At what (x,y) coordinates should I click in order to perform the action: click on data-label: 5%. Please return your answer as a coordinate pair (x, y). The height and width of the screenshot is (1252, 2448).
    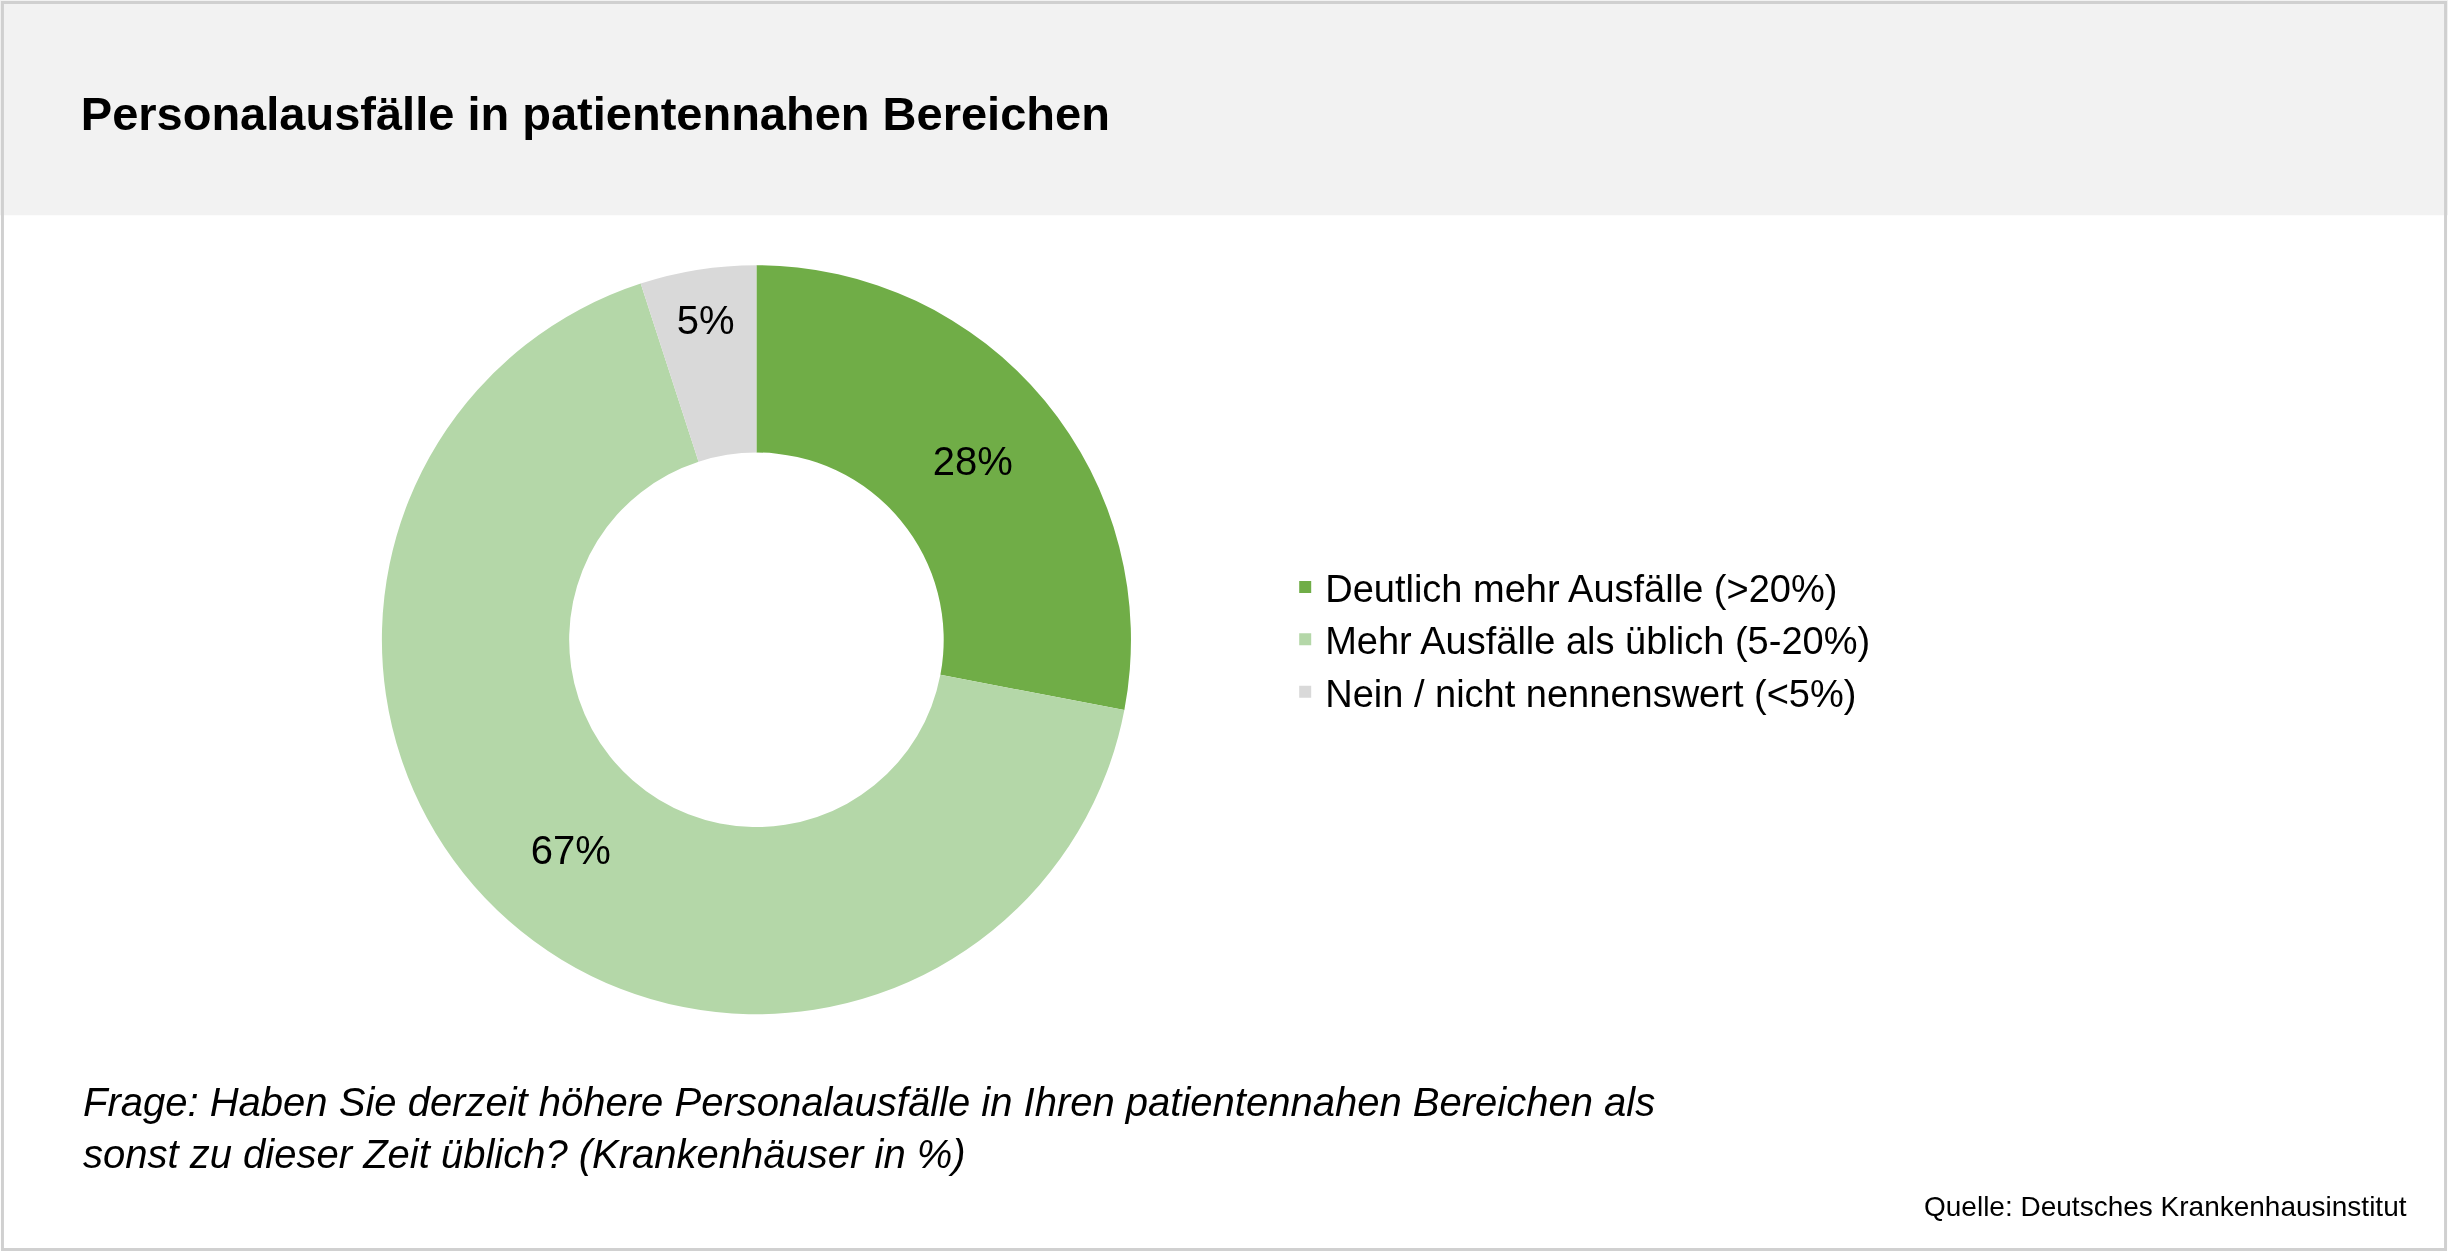
    Looking at the image, I should click on (705, 319).